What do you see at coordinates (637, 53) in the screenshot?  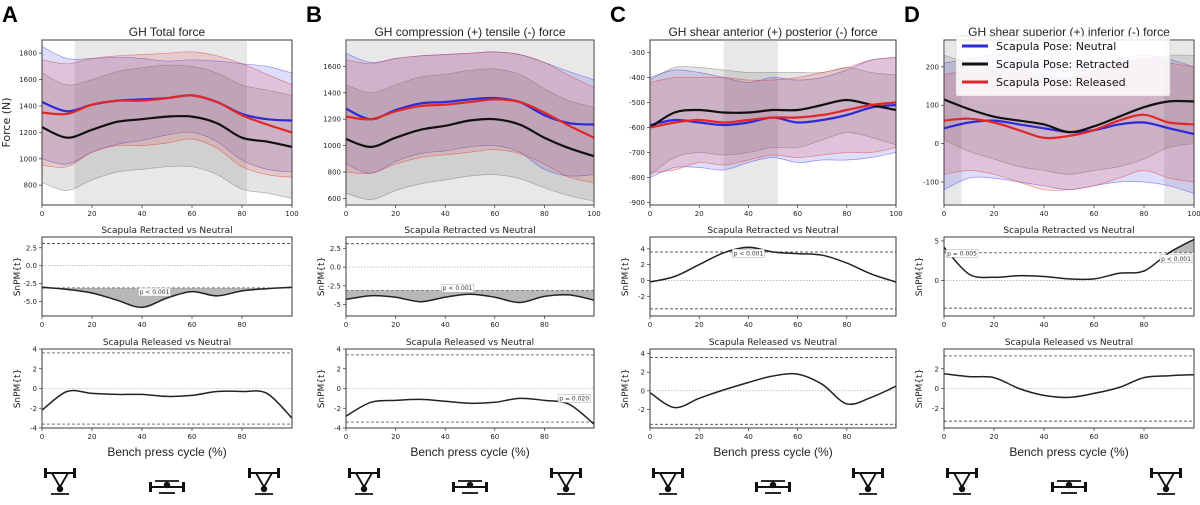 I see `y-tick-label: -300` at bounding box center [637, 53].